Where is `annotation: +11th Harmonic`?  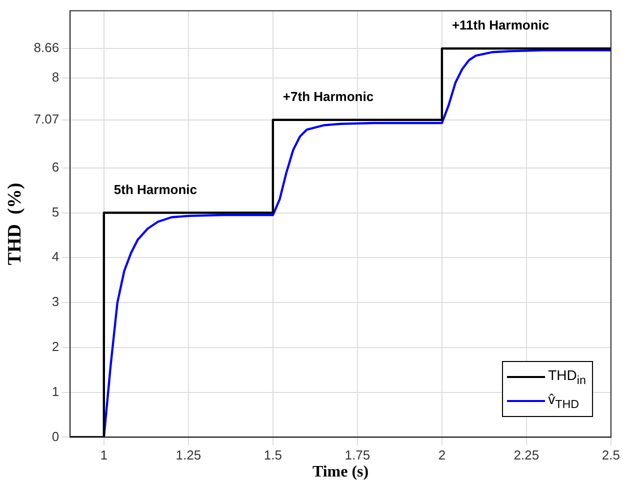
annotation: +11th Harmonic is located at coordinates (501, 25).